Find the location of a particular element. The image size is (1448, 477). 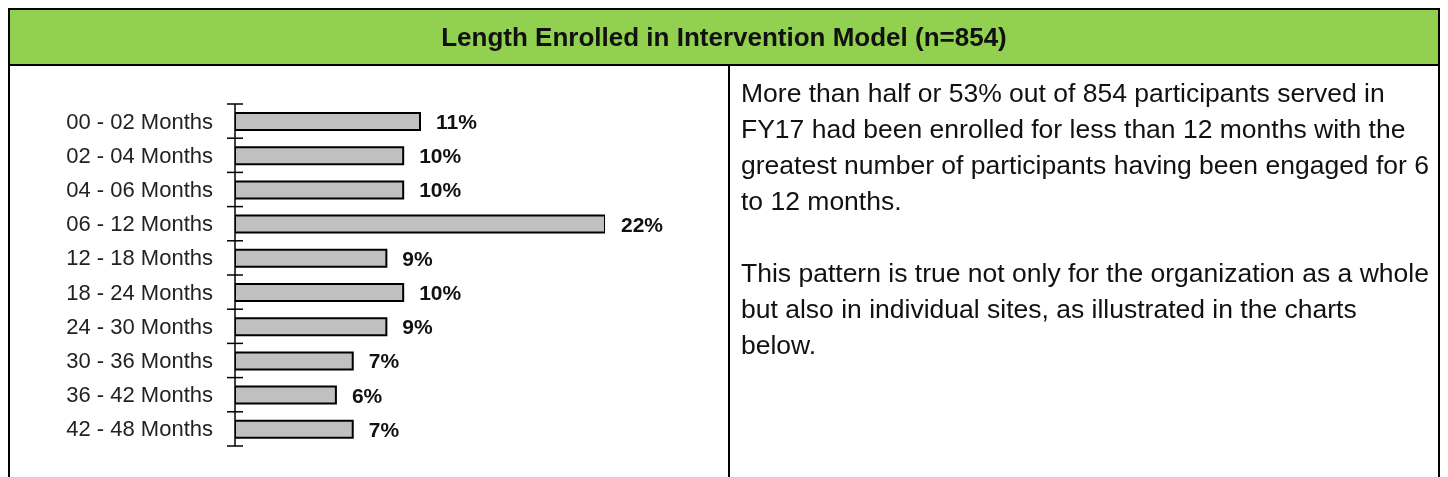

y-tick-label: 24 - 30 Months is located at coordinates (139, 326).